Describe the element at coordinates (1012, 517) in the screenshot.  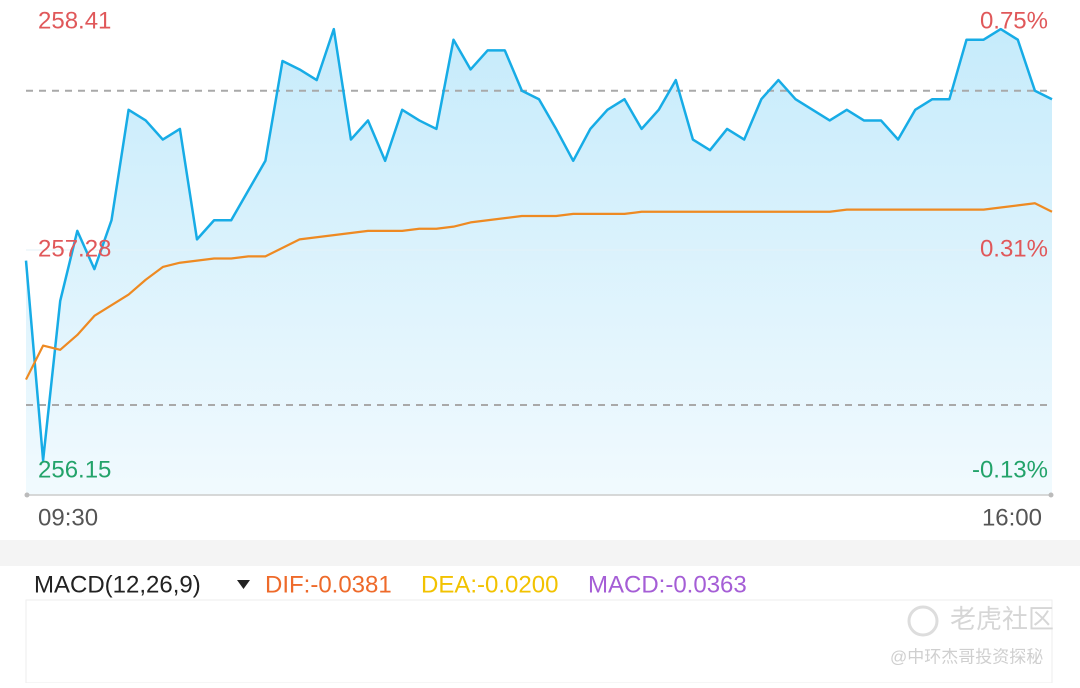
I see `x-tick-label: 16:00` at that location.